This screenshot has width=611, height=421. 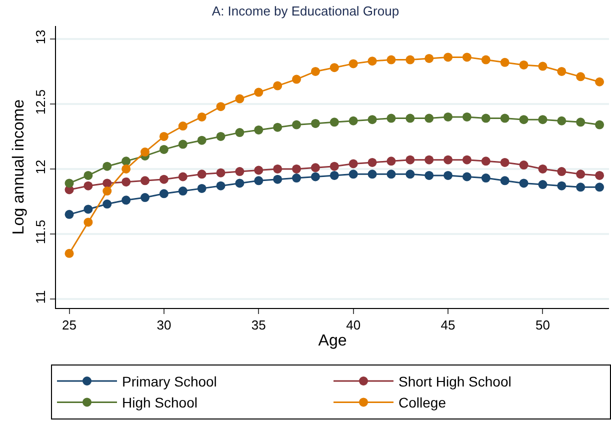 What do you see at coordinates (40, 297) in the screenshot?
I see `y-tick-label: 11` at bounding box center [40, 297].